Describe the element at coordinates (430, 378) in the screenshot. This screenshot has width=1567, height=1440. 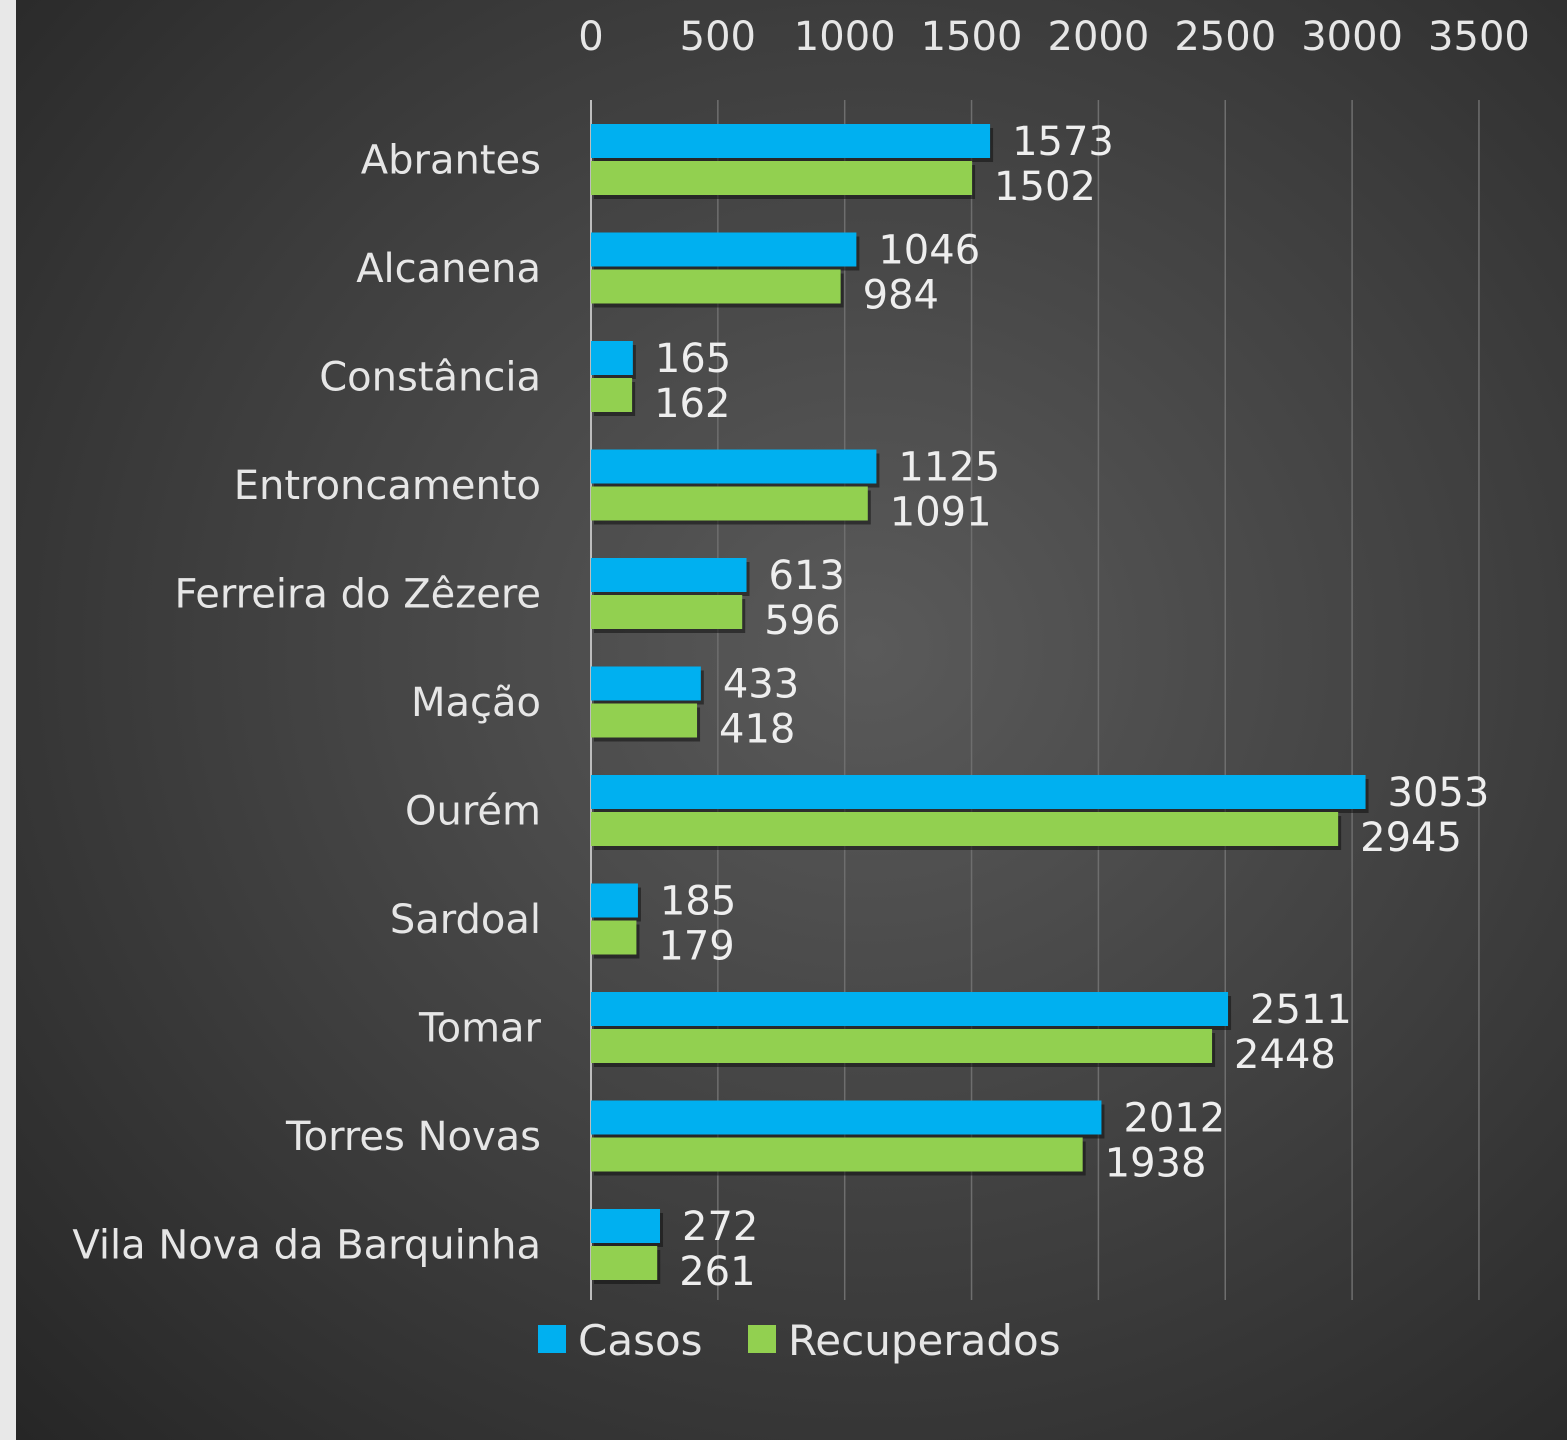
I see `category-label: Constância` at that location.